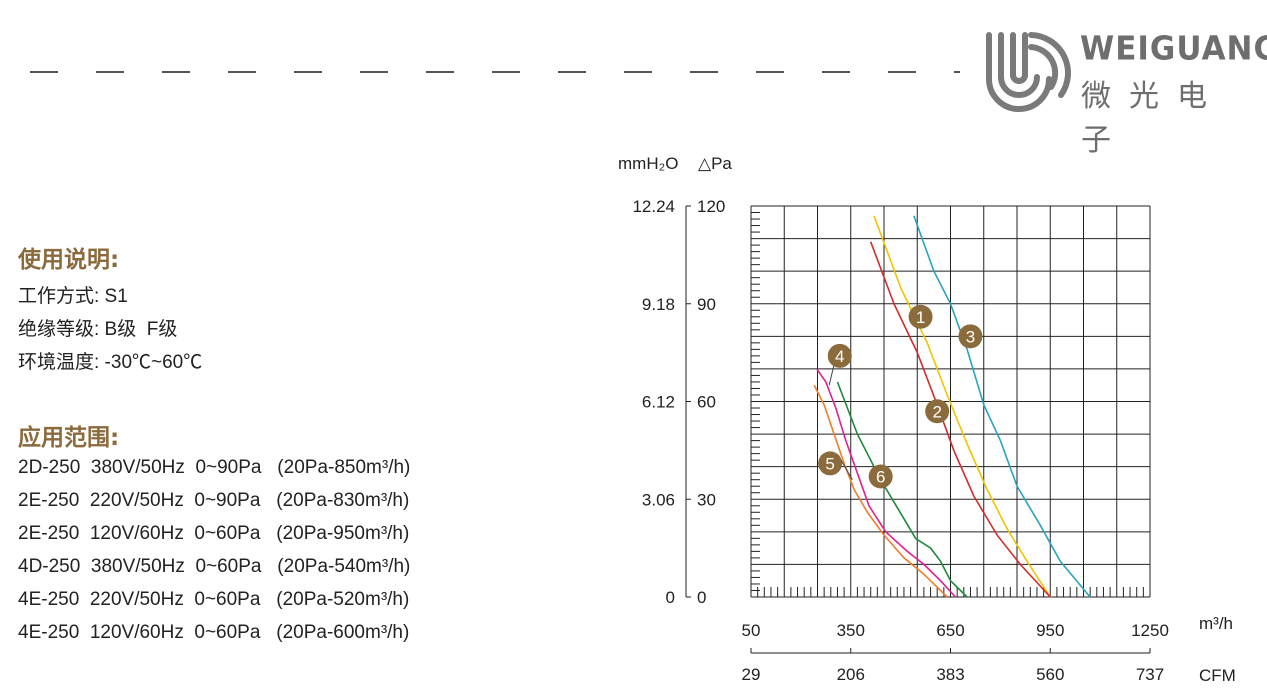 Image resolution: width=1267 pixels, height=696 pixels. Describe the element at coordinates (1050, 630) in the screenshot. I see `x-tick-label-m3h: 950` at that location.